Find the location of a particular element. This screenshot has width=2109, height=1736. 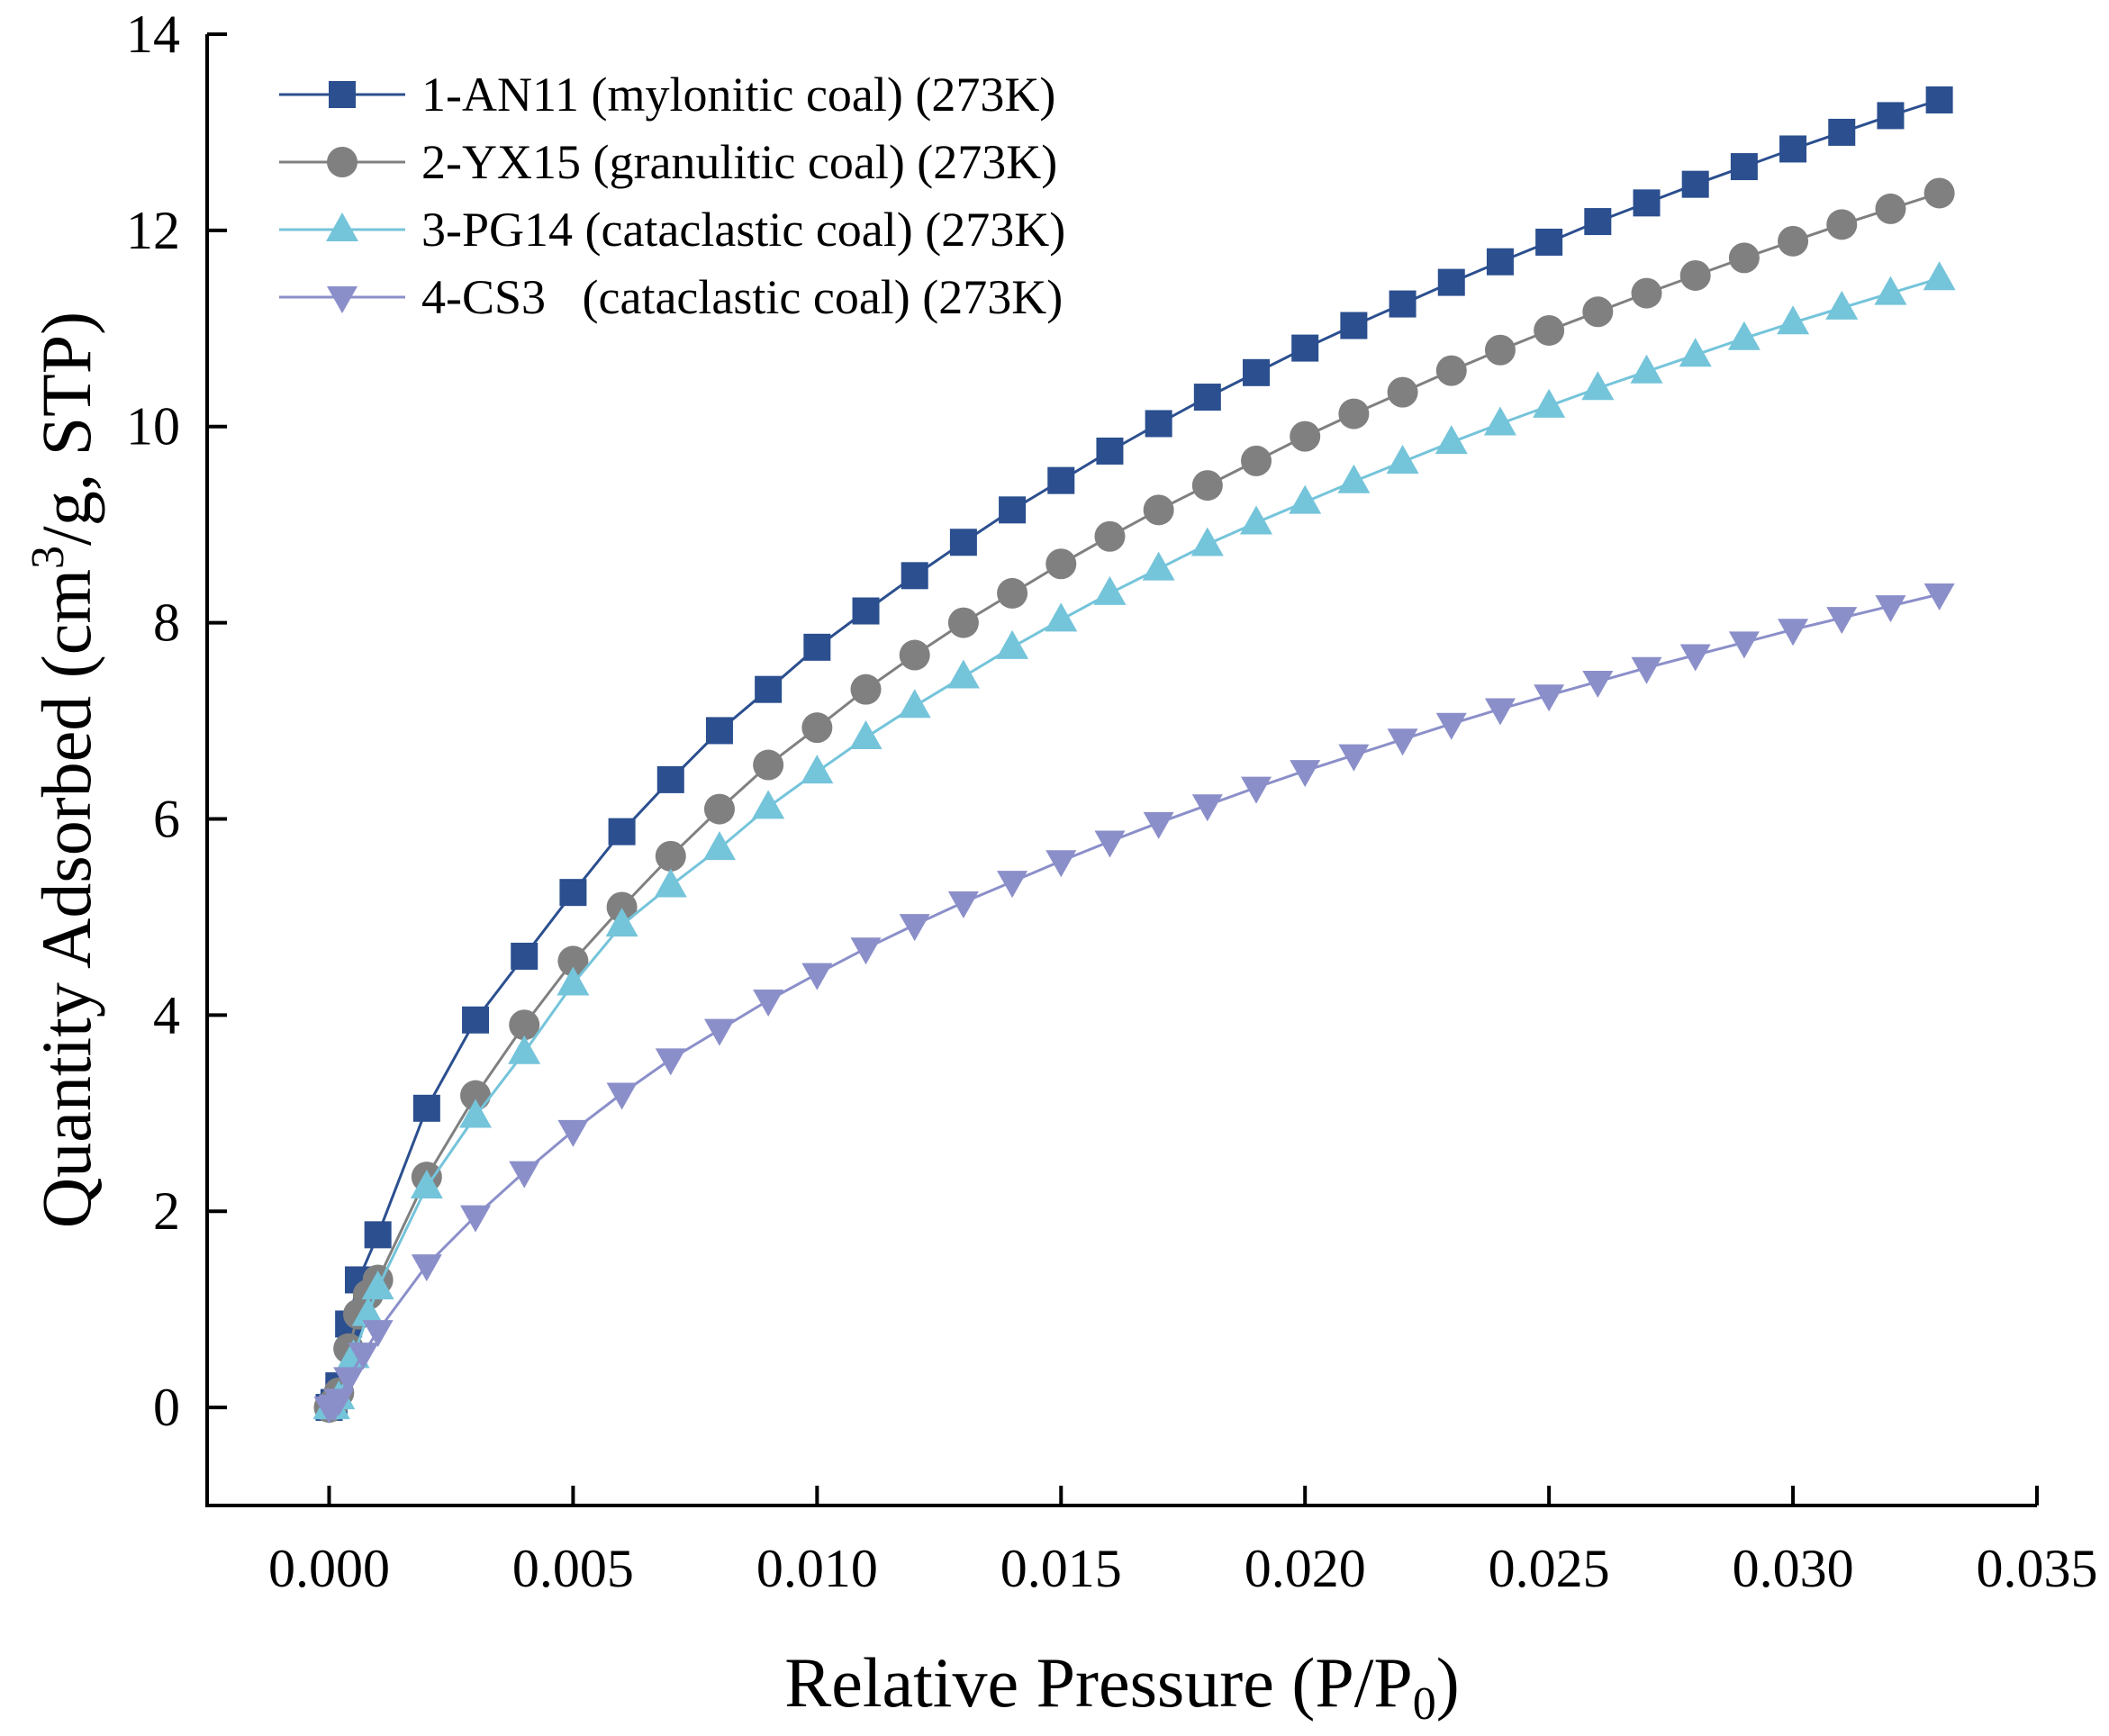

x-axis-title-subscript: 0 is located at coordinates (1424, 1704).